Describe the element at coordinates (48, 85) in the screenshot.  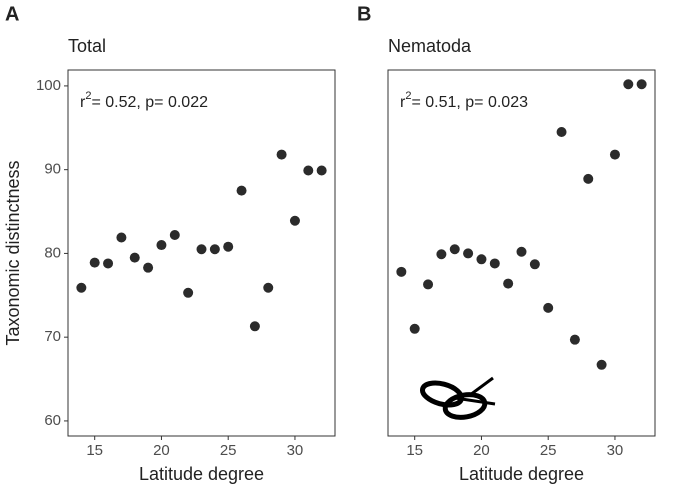
I see `y-tick-label: 100` at that location.